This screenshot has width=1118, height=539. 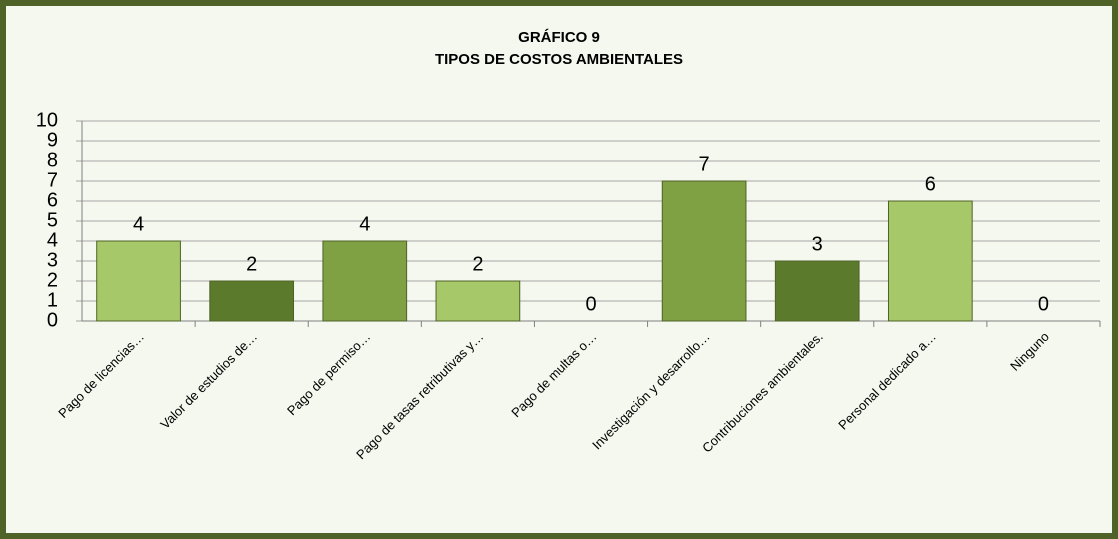 I want to click on y-tick-label: 8, so click(x=52, y=160).